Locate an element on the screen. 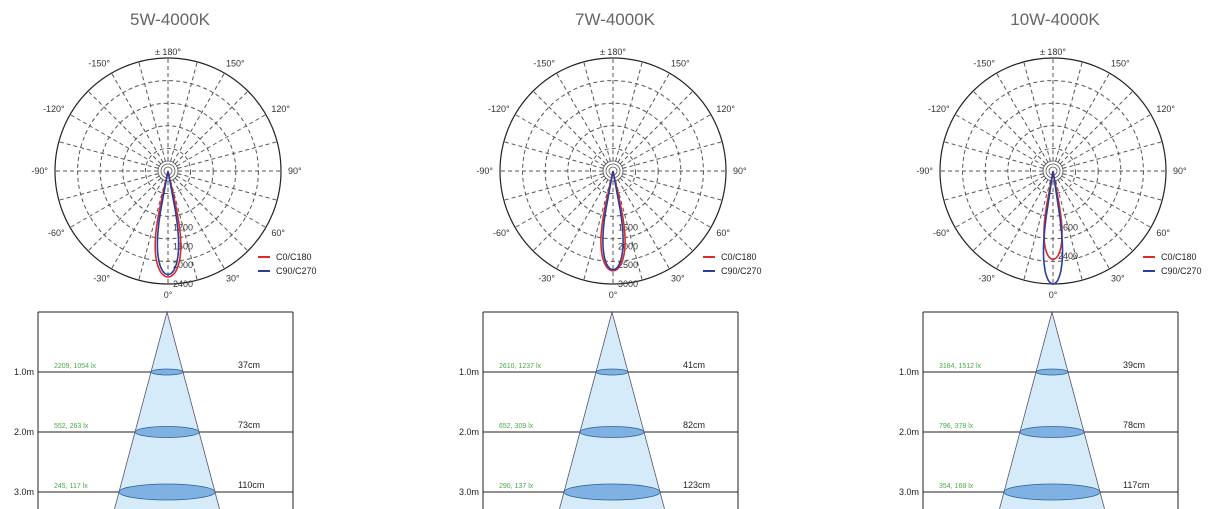 This screenshot has width=1210, height=509. polar-radial-tick: 2000 is located at coordinates (183, 265).